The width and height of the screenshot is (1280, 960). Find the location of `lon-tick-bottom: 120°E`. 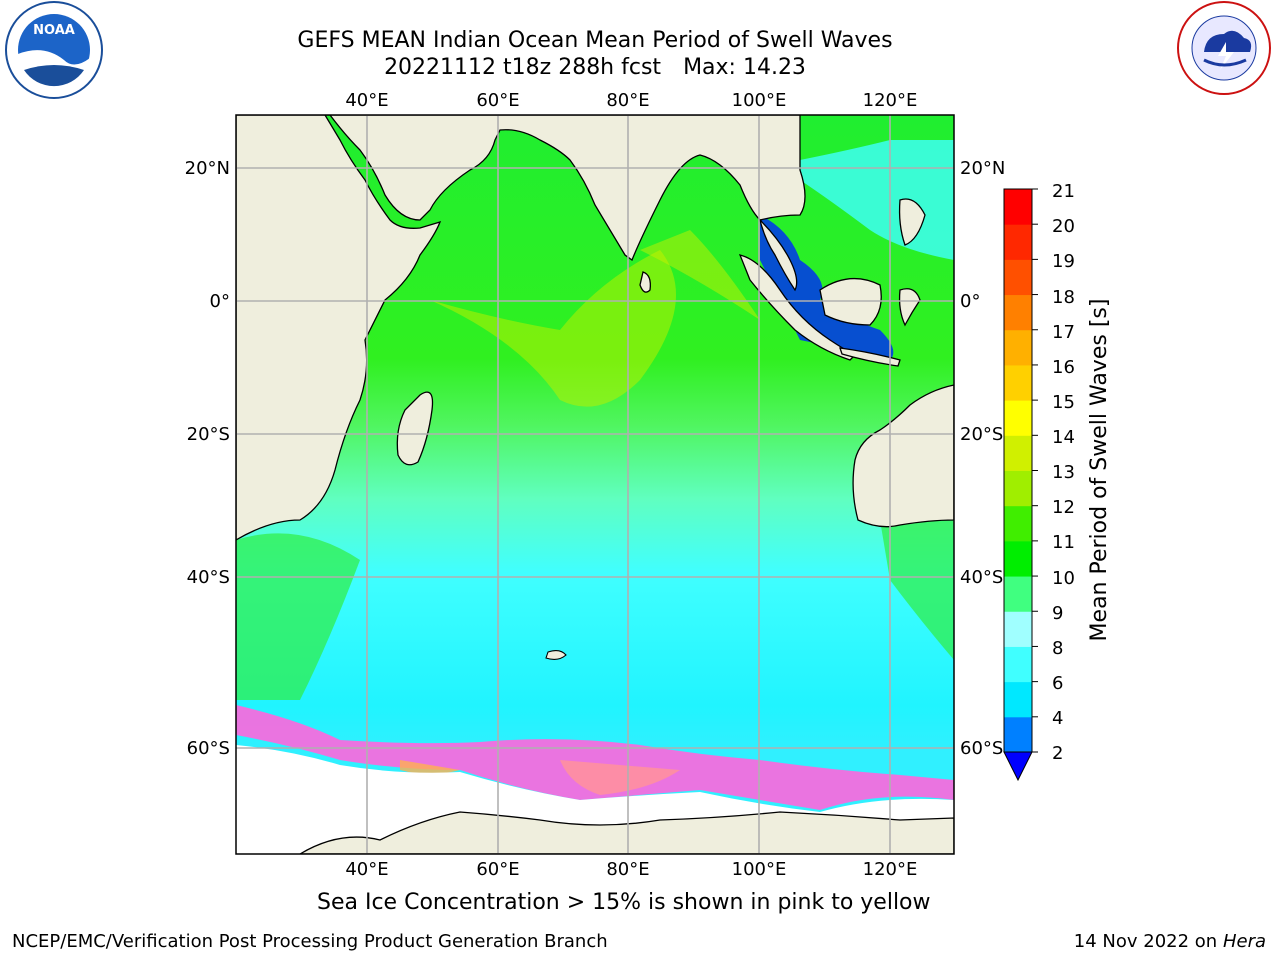

lon-tick-bottom: 120°E is located at coordinates (890, 869).